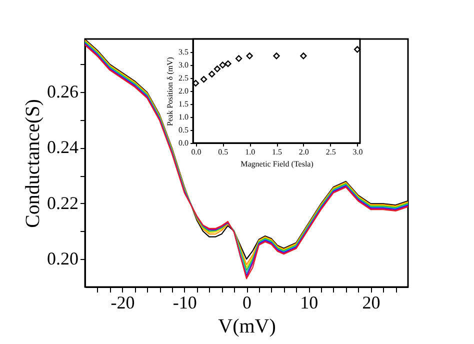 This screenshot has width=474, height=344. I want to click on y-axis-title: Peak Position δ (mV), so click(170, 91).